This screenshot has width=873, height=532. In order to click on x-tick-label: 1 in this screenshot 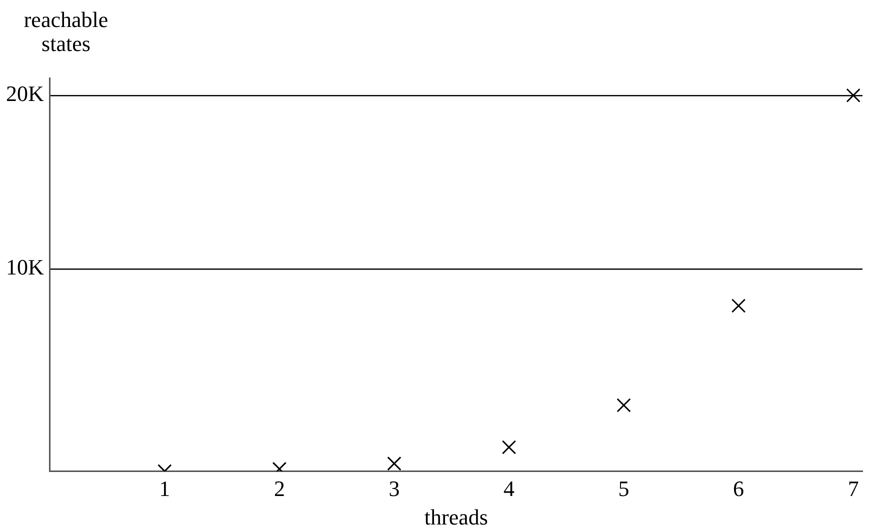, I will do `click(164, 489)`.